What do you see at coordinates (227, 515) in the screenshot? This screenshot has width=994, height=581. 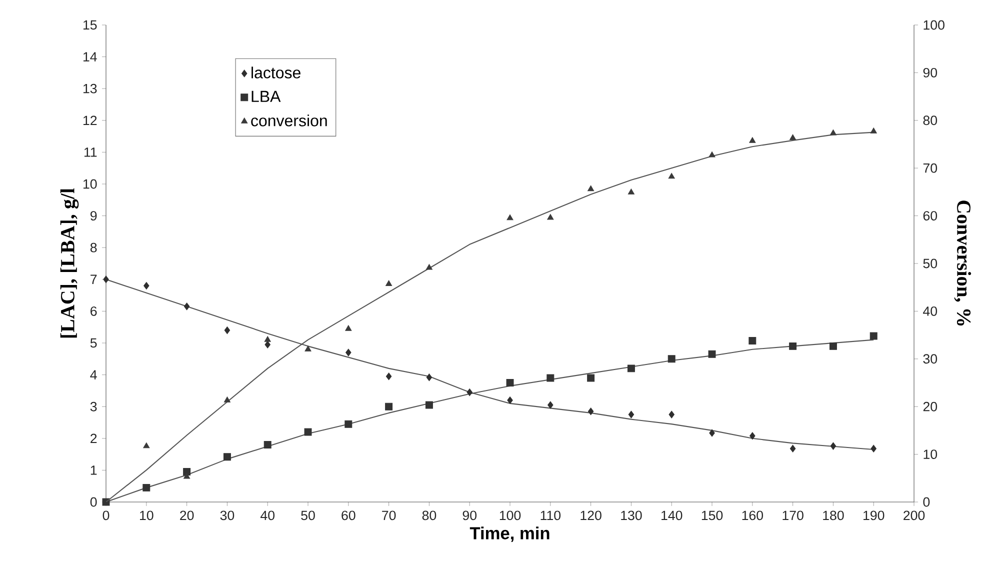 I see `x-tick-label: 30` at bounding box center [227, 515].